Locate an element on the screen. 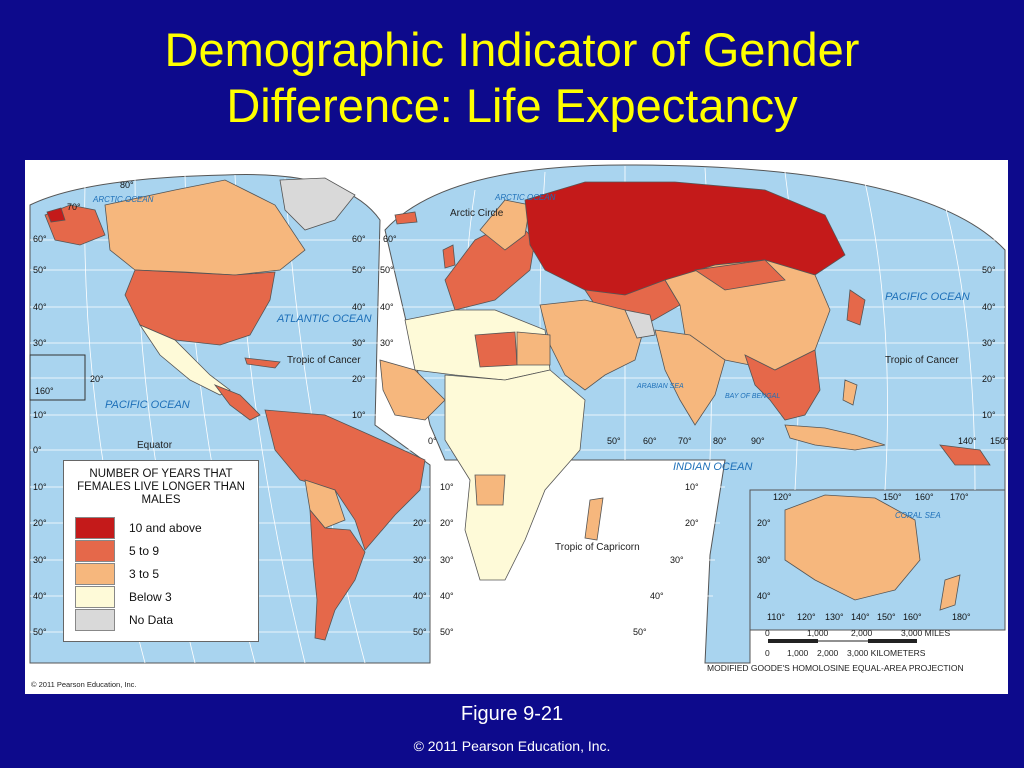  title-line-1: Demographic Indicator of Gender is located at coordinates (512, 49).